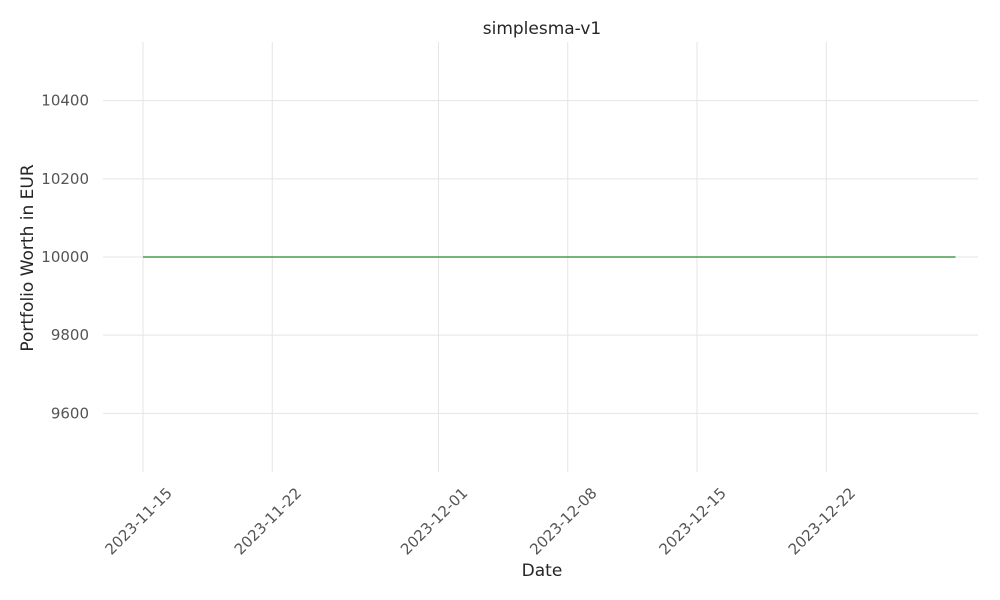 This screenshot has width=1000, height=600. Describe the element at coordinates (65, 179) in the screenshot. I see `y-tick-label: 10200` at that location.